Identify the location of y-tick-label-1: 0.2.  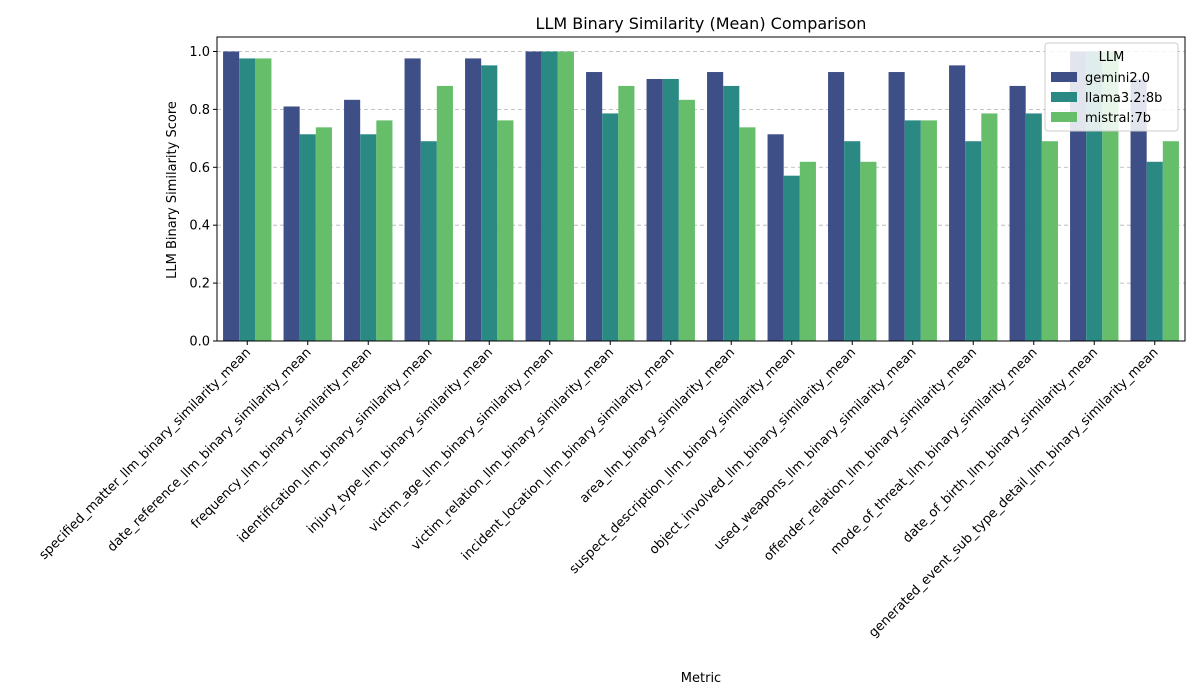
(199, 284).